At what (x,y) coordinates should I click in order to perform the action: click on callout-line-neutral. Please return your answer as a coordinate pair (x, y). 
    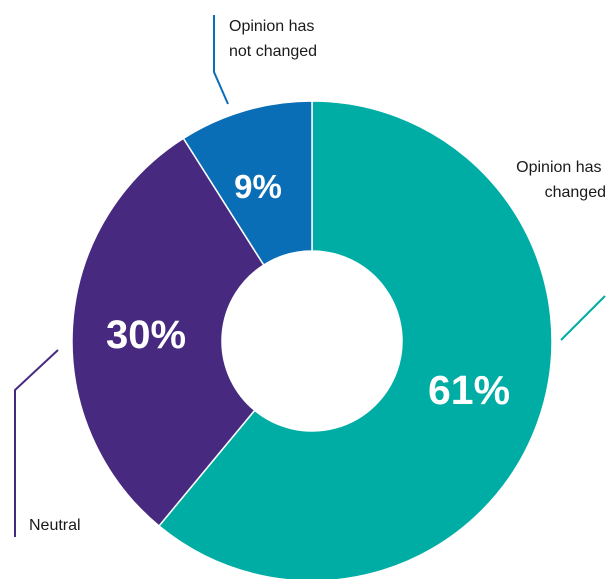
    Looking at the image, I should click on (36, 443).